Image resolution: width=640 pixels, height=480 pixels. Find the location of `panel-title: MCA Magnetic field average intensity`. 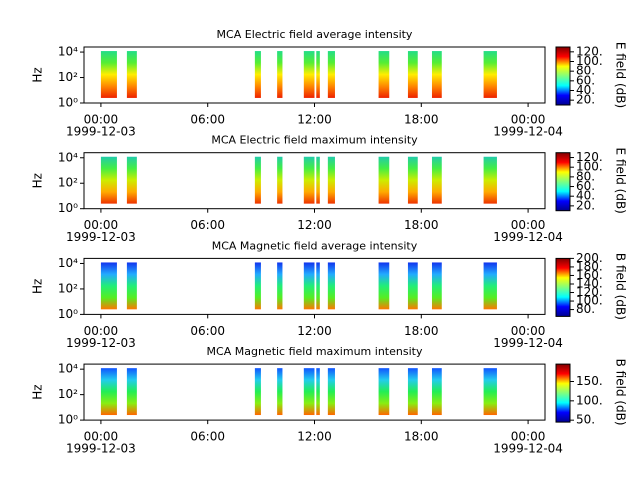

panel-title: MCA Magnetic field average intensity is located at coordinates (315, 245).